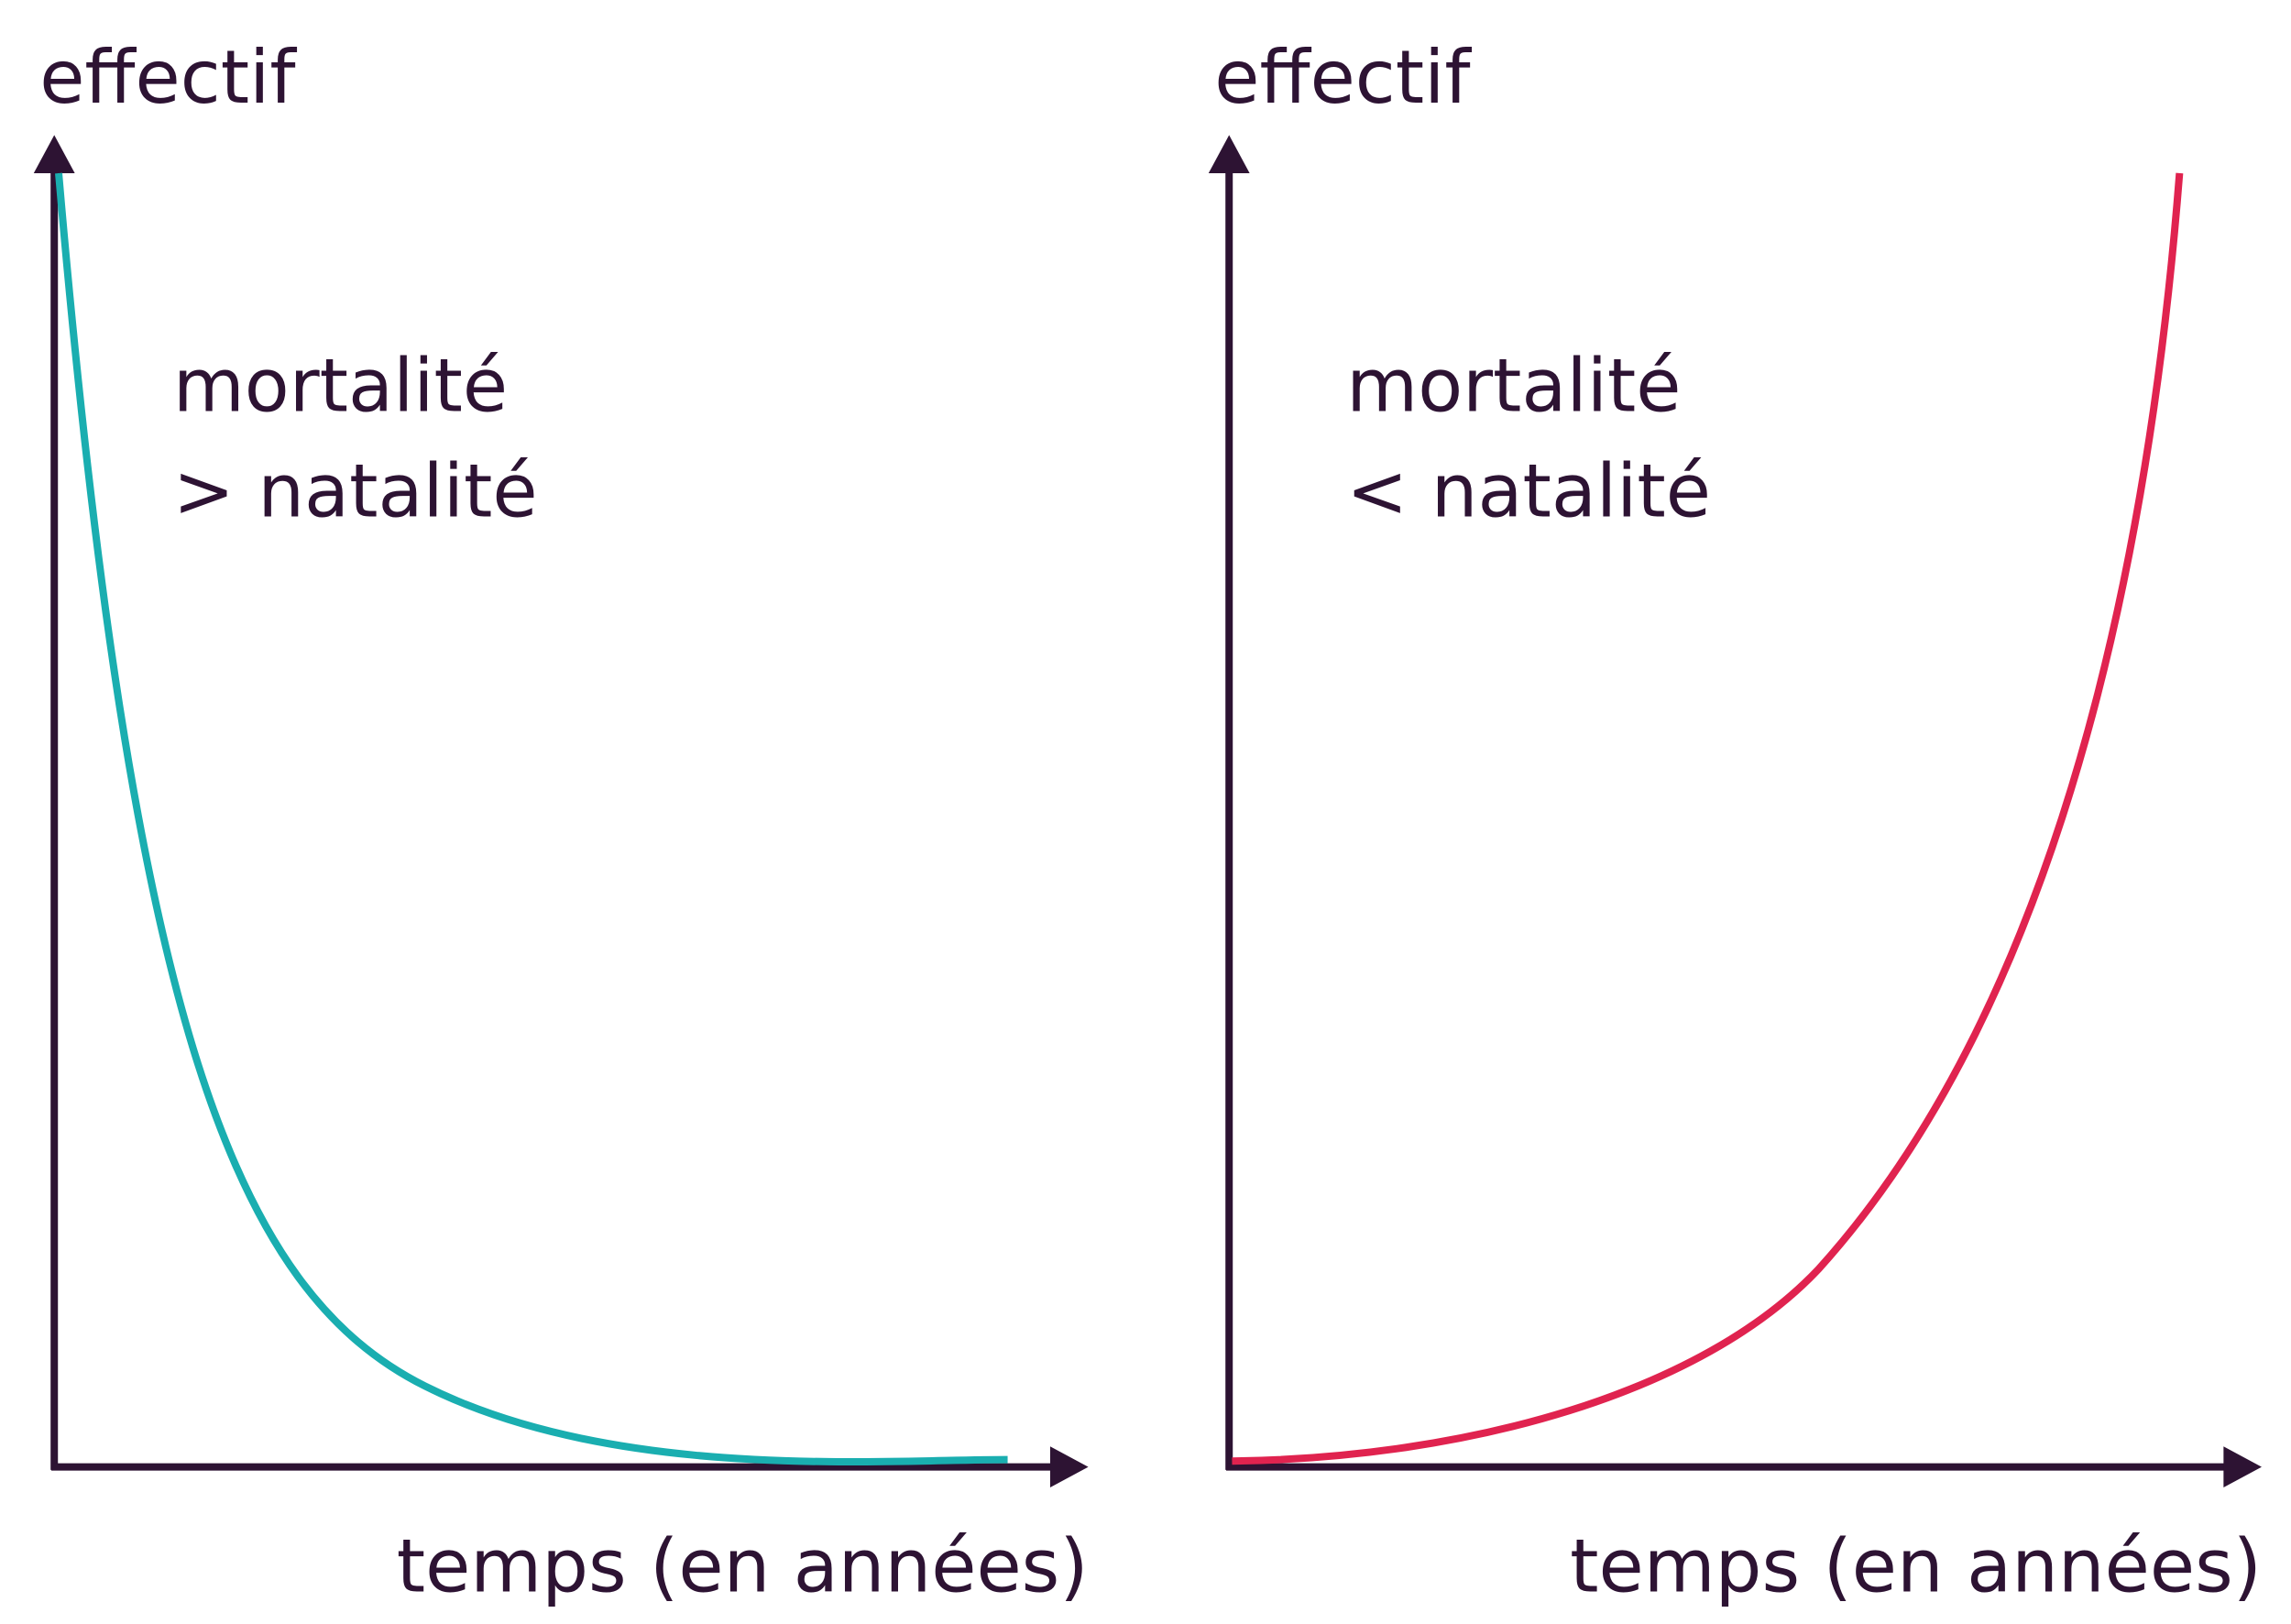 The height and width of the screenshot is (1624, 2291). I want to click on annotation: > natalité, so click(356, 490).